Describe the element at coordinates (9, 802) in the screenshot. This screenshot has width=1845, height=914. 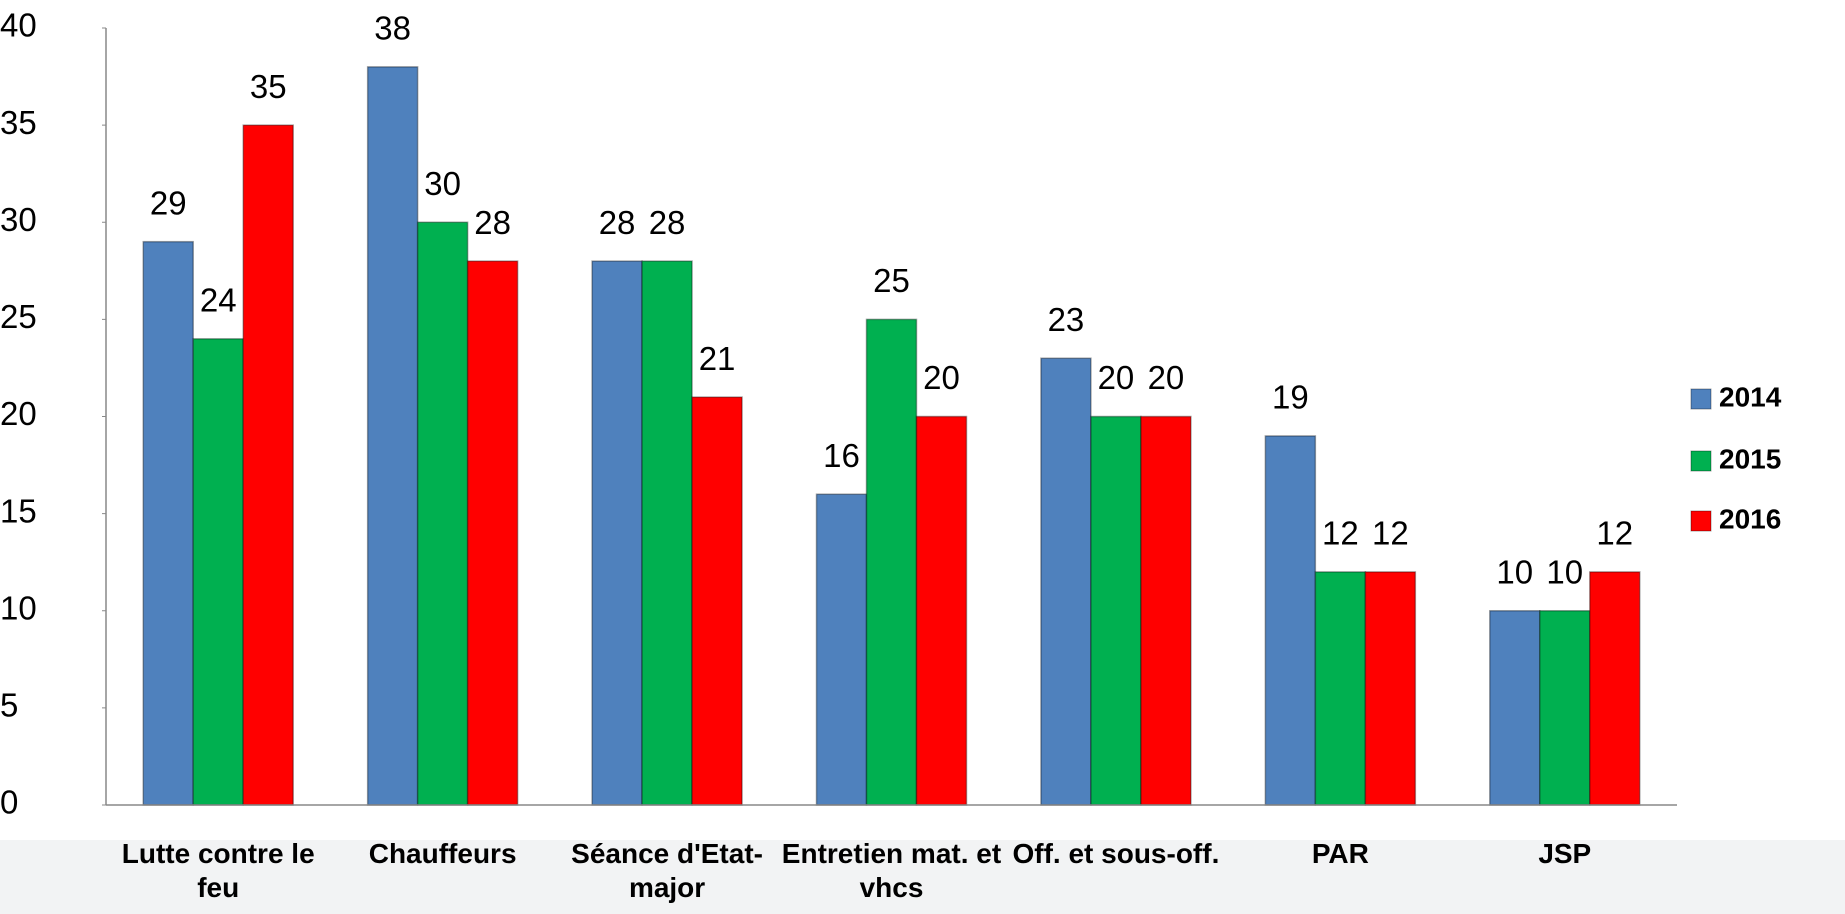
I see `y-tick-label: 0` at that location.